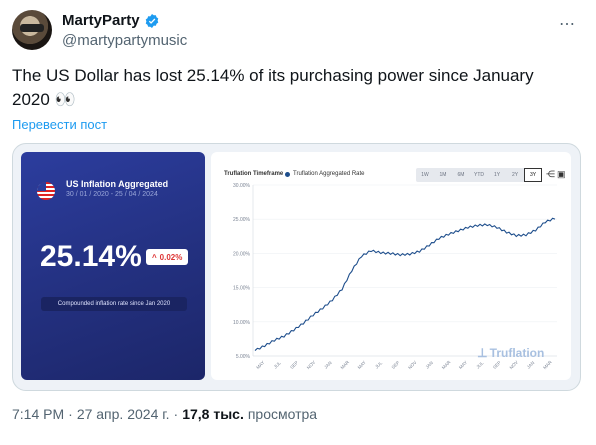 The width and height of the screenshot is (596, 445). I want to click on card-caption: Compounded inflation rate since Jan 2020, so click(114, 304).